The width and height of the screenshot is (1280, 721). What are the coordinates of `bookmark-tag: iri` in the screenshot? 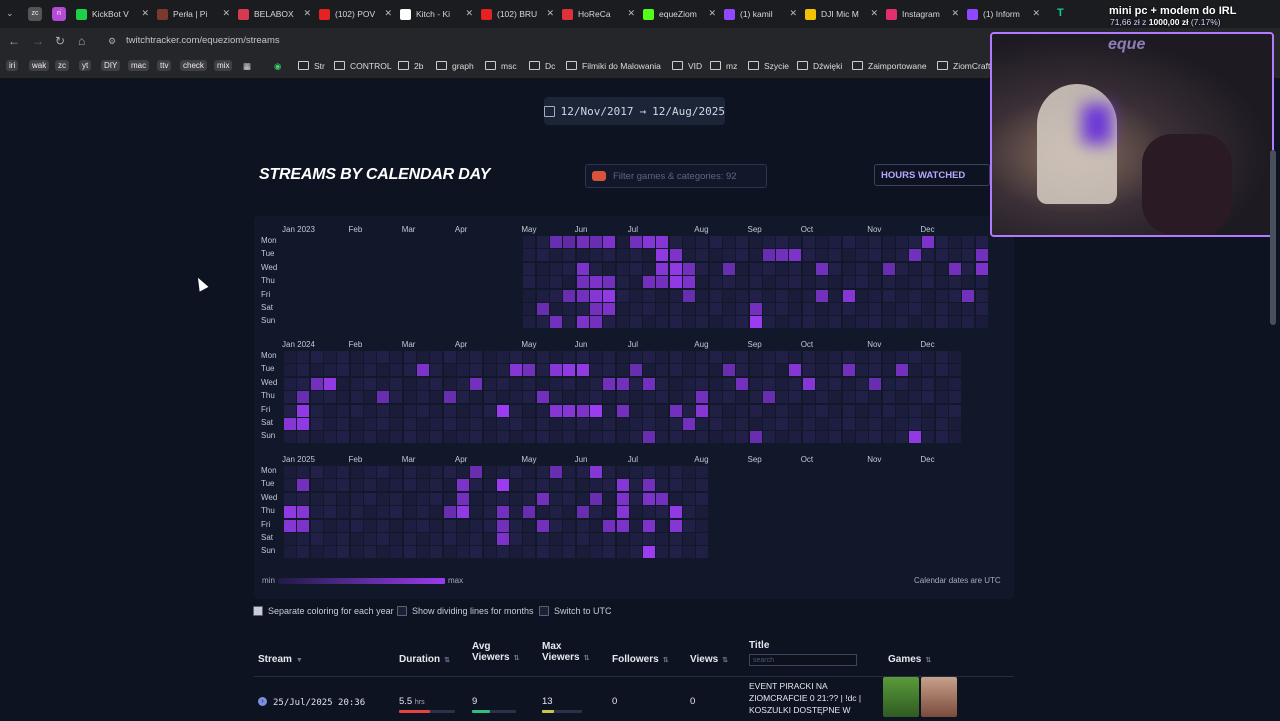 It's located at (12, 65).